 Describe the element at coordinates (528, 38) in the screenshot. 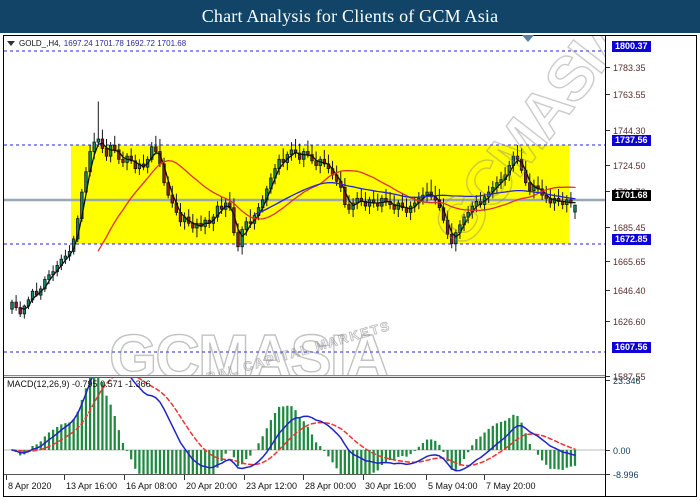

I see `chevron-down-icon` at that location.